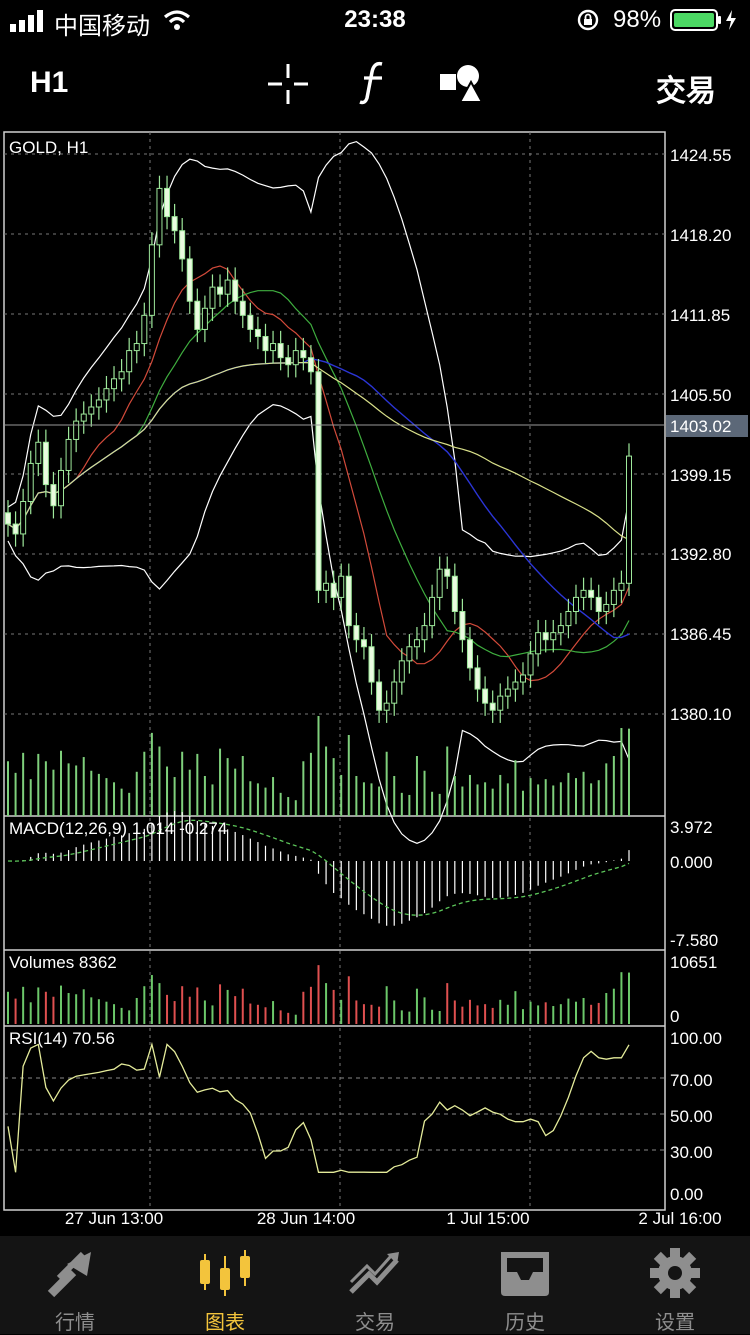 The height and width of the screenshot is (1335, 750). I want to click on price-tick: 1399.15, so click(700, 475).